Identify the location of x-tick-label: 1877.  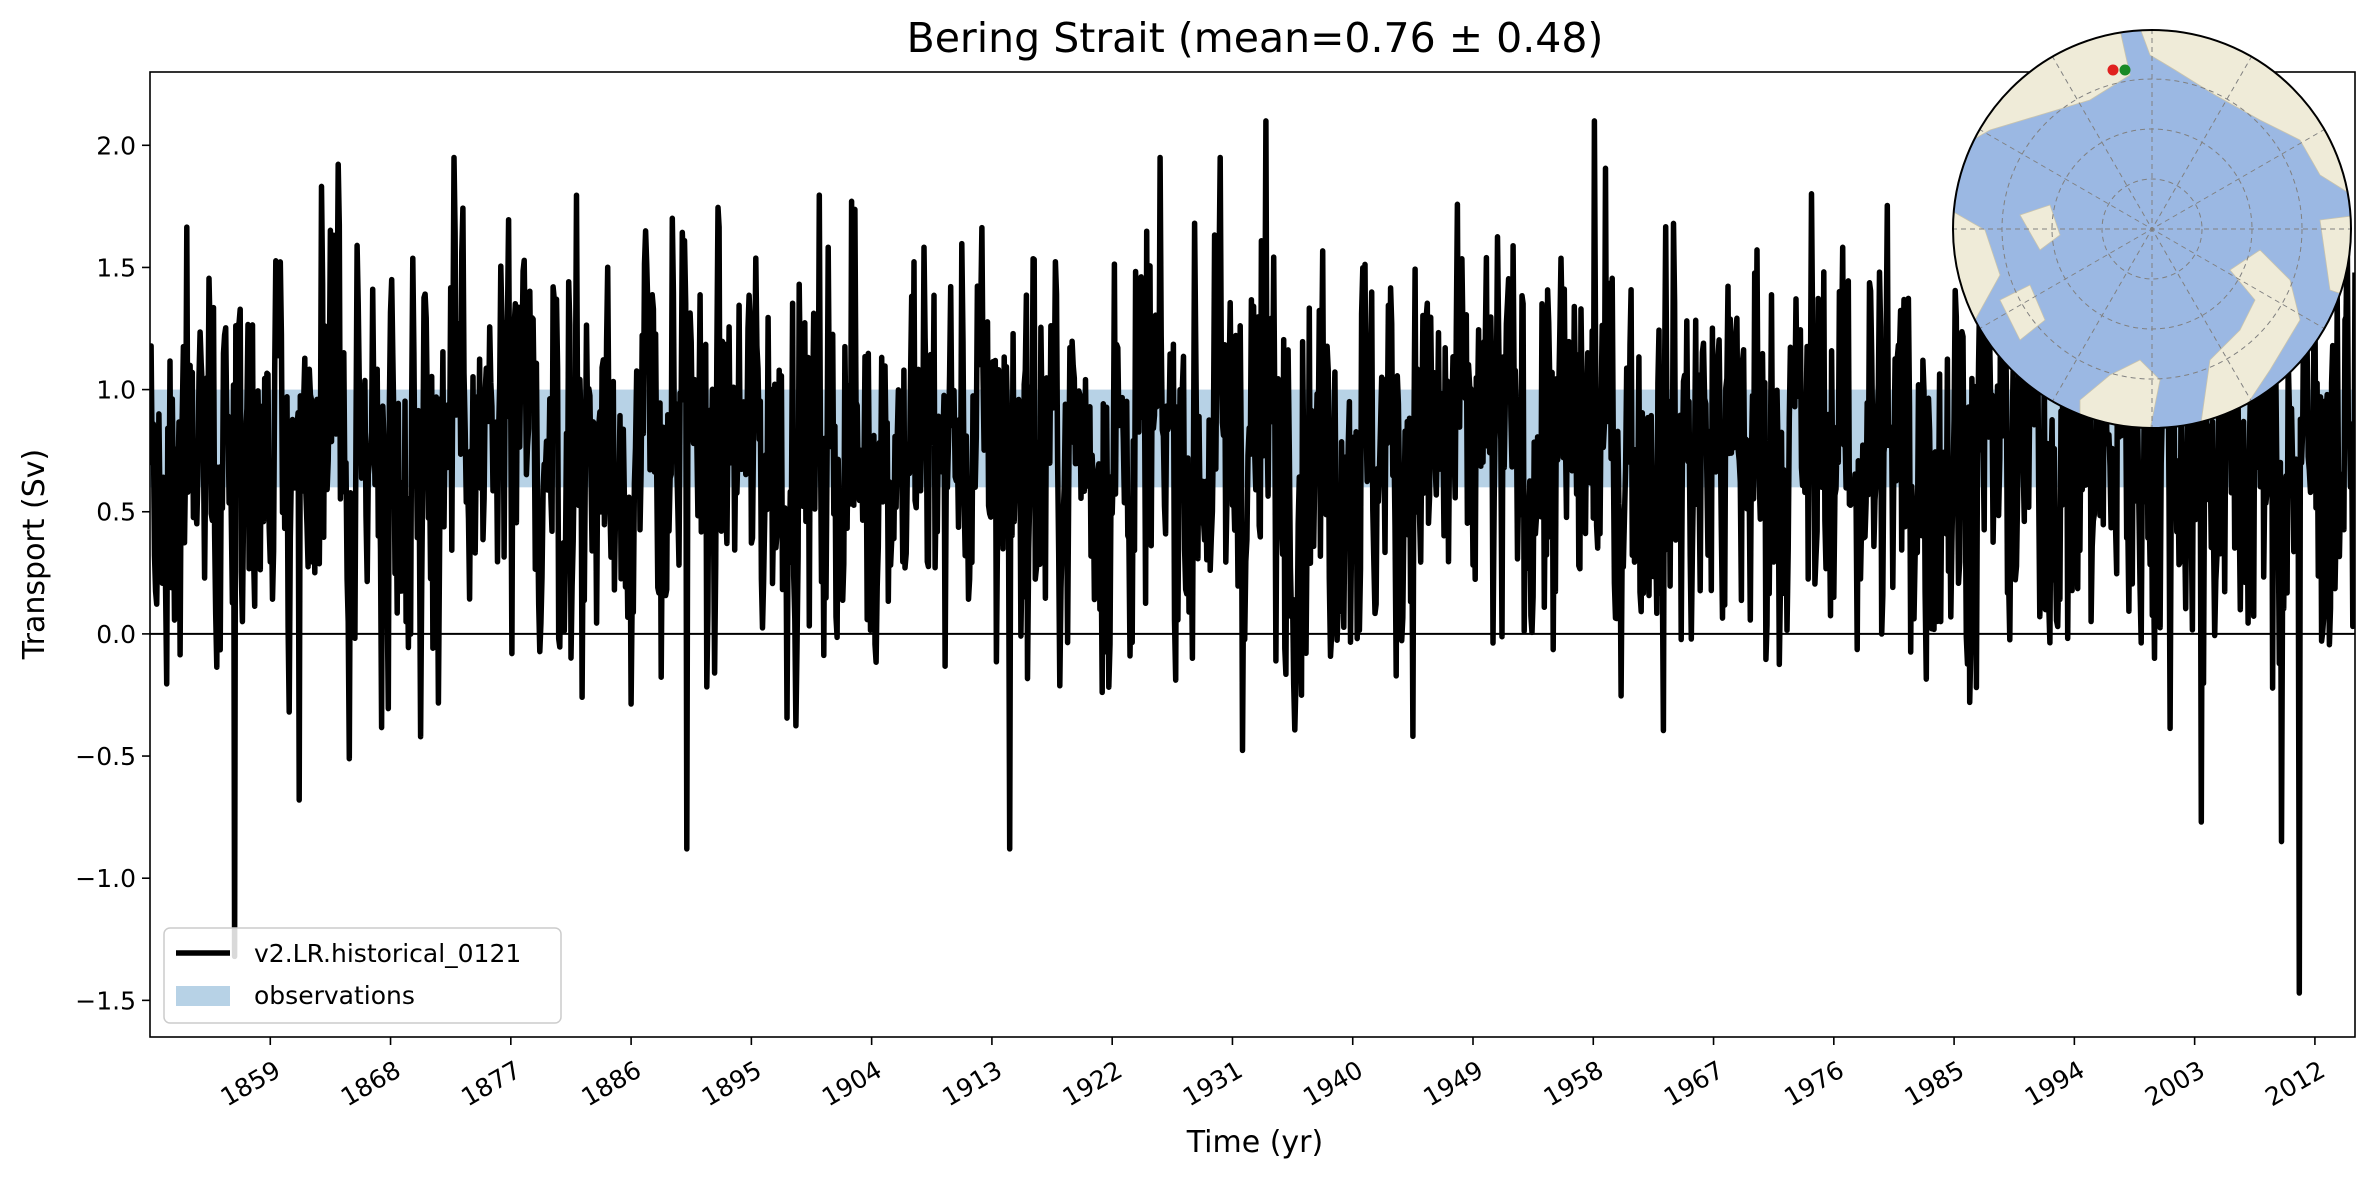
(491, 1083).